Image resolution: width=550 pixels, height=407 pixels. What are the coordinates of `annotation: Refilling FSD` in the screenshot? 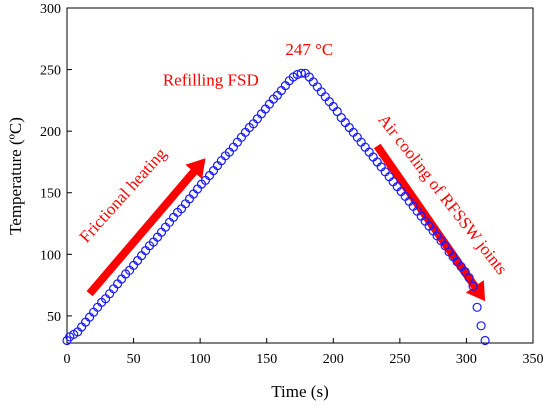 It's located at (211, 80).